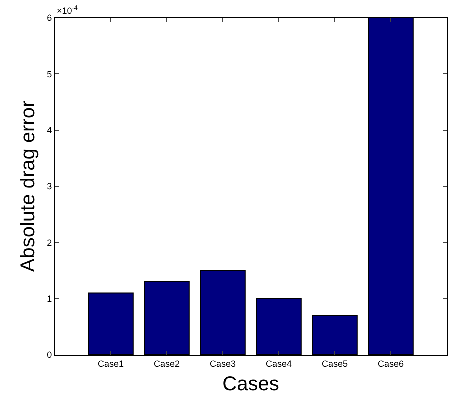 The width and height of the screenshot is (476, 403). What do you see at coordinates (49, 355) in the screenshot?
I see `y-tick-label: 0` at bounding box center [49, 355].